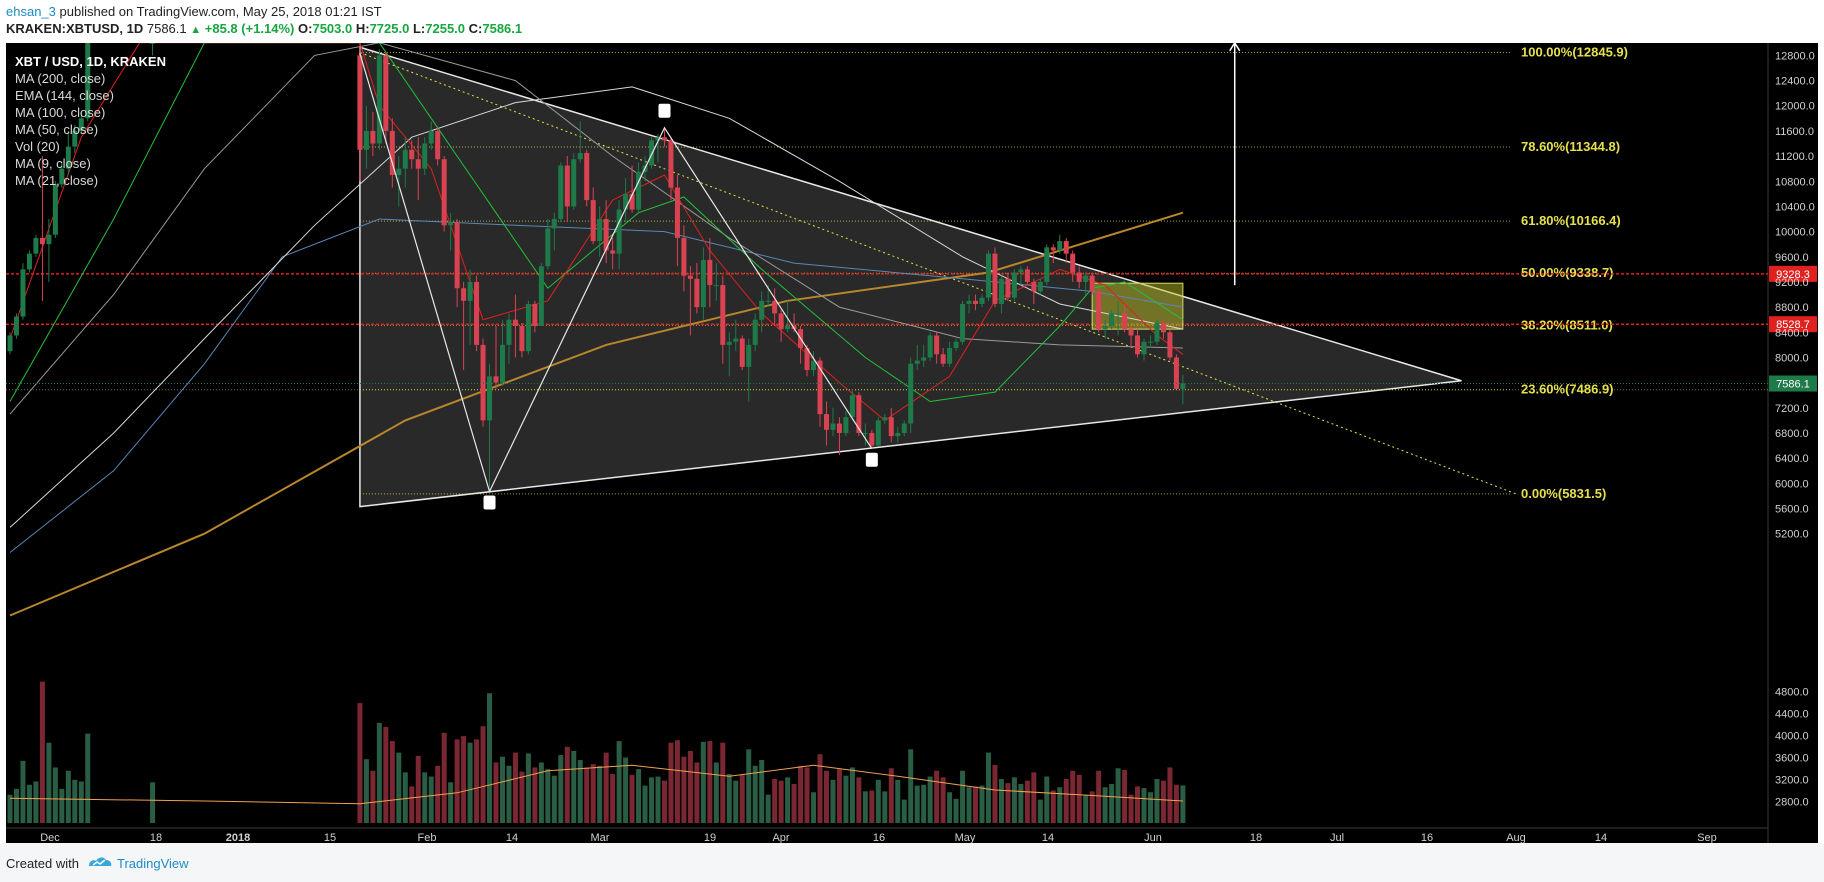 This screenshot has width=1824, height=882. I want to click on tradingview-link: TradingView, so click(153, 863).